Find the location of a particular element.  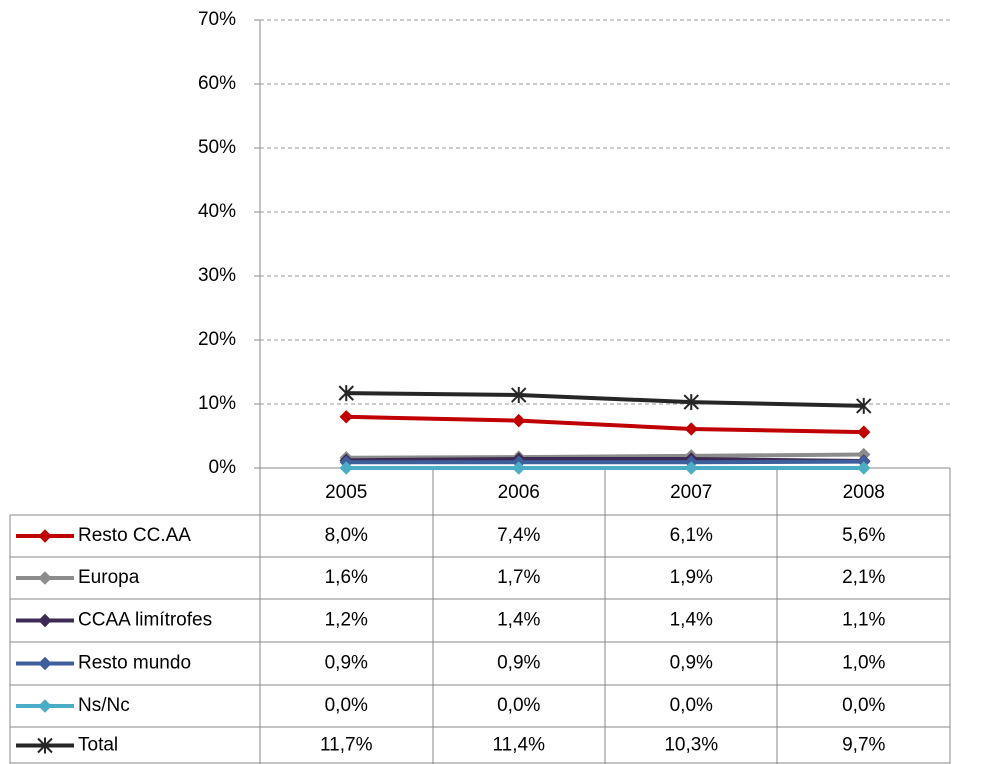

x-tick-label: 2005 is located at coordinates (346, 492).